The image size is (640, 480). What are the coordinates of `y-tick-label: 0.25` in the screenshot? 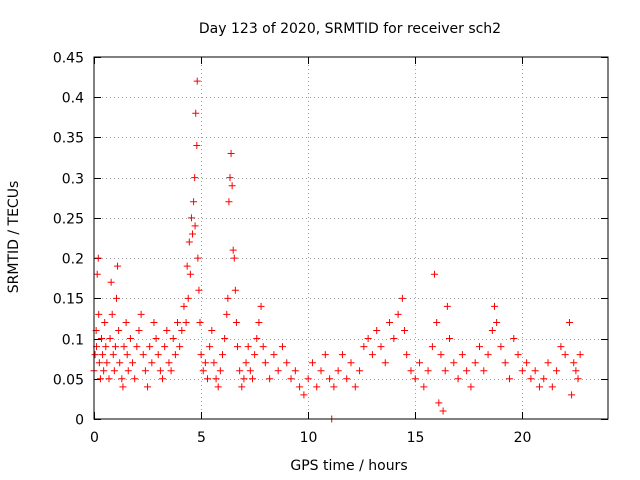 It's located at (68, 220).